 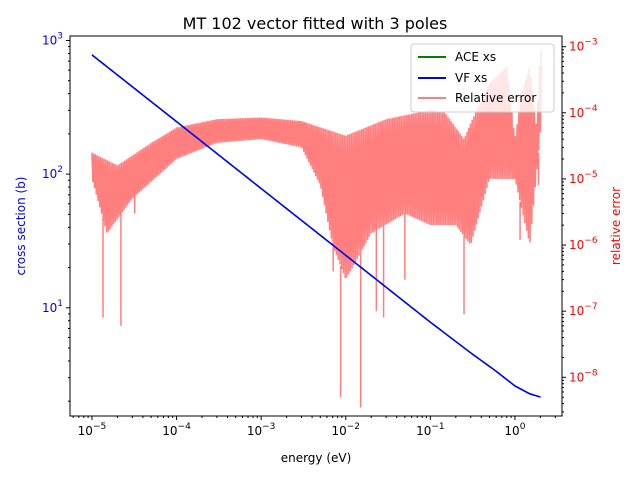 What do you see at coordinates (580, 225) in the screenshot?
I see `right-y-axis-ticks: 10−810−710−610−510−410−3` at bounding box center [580, 225].